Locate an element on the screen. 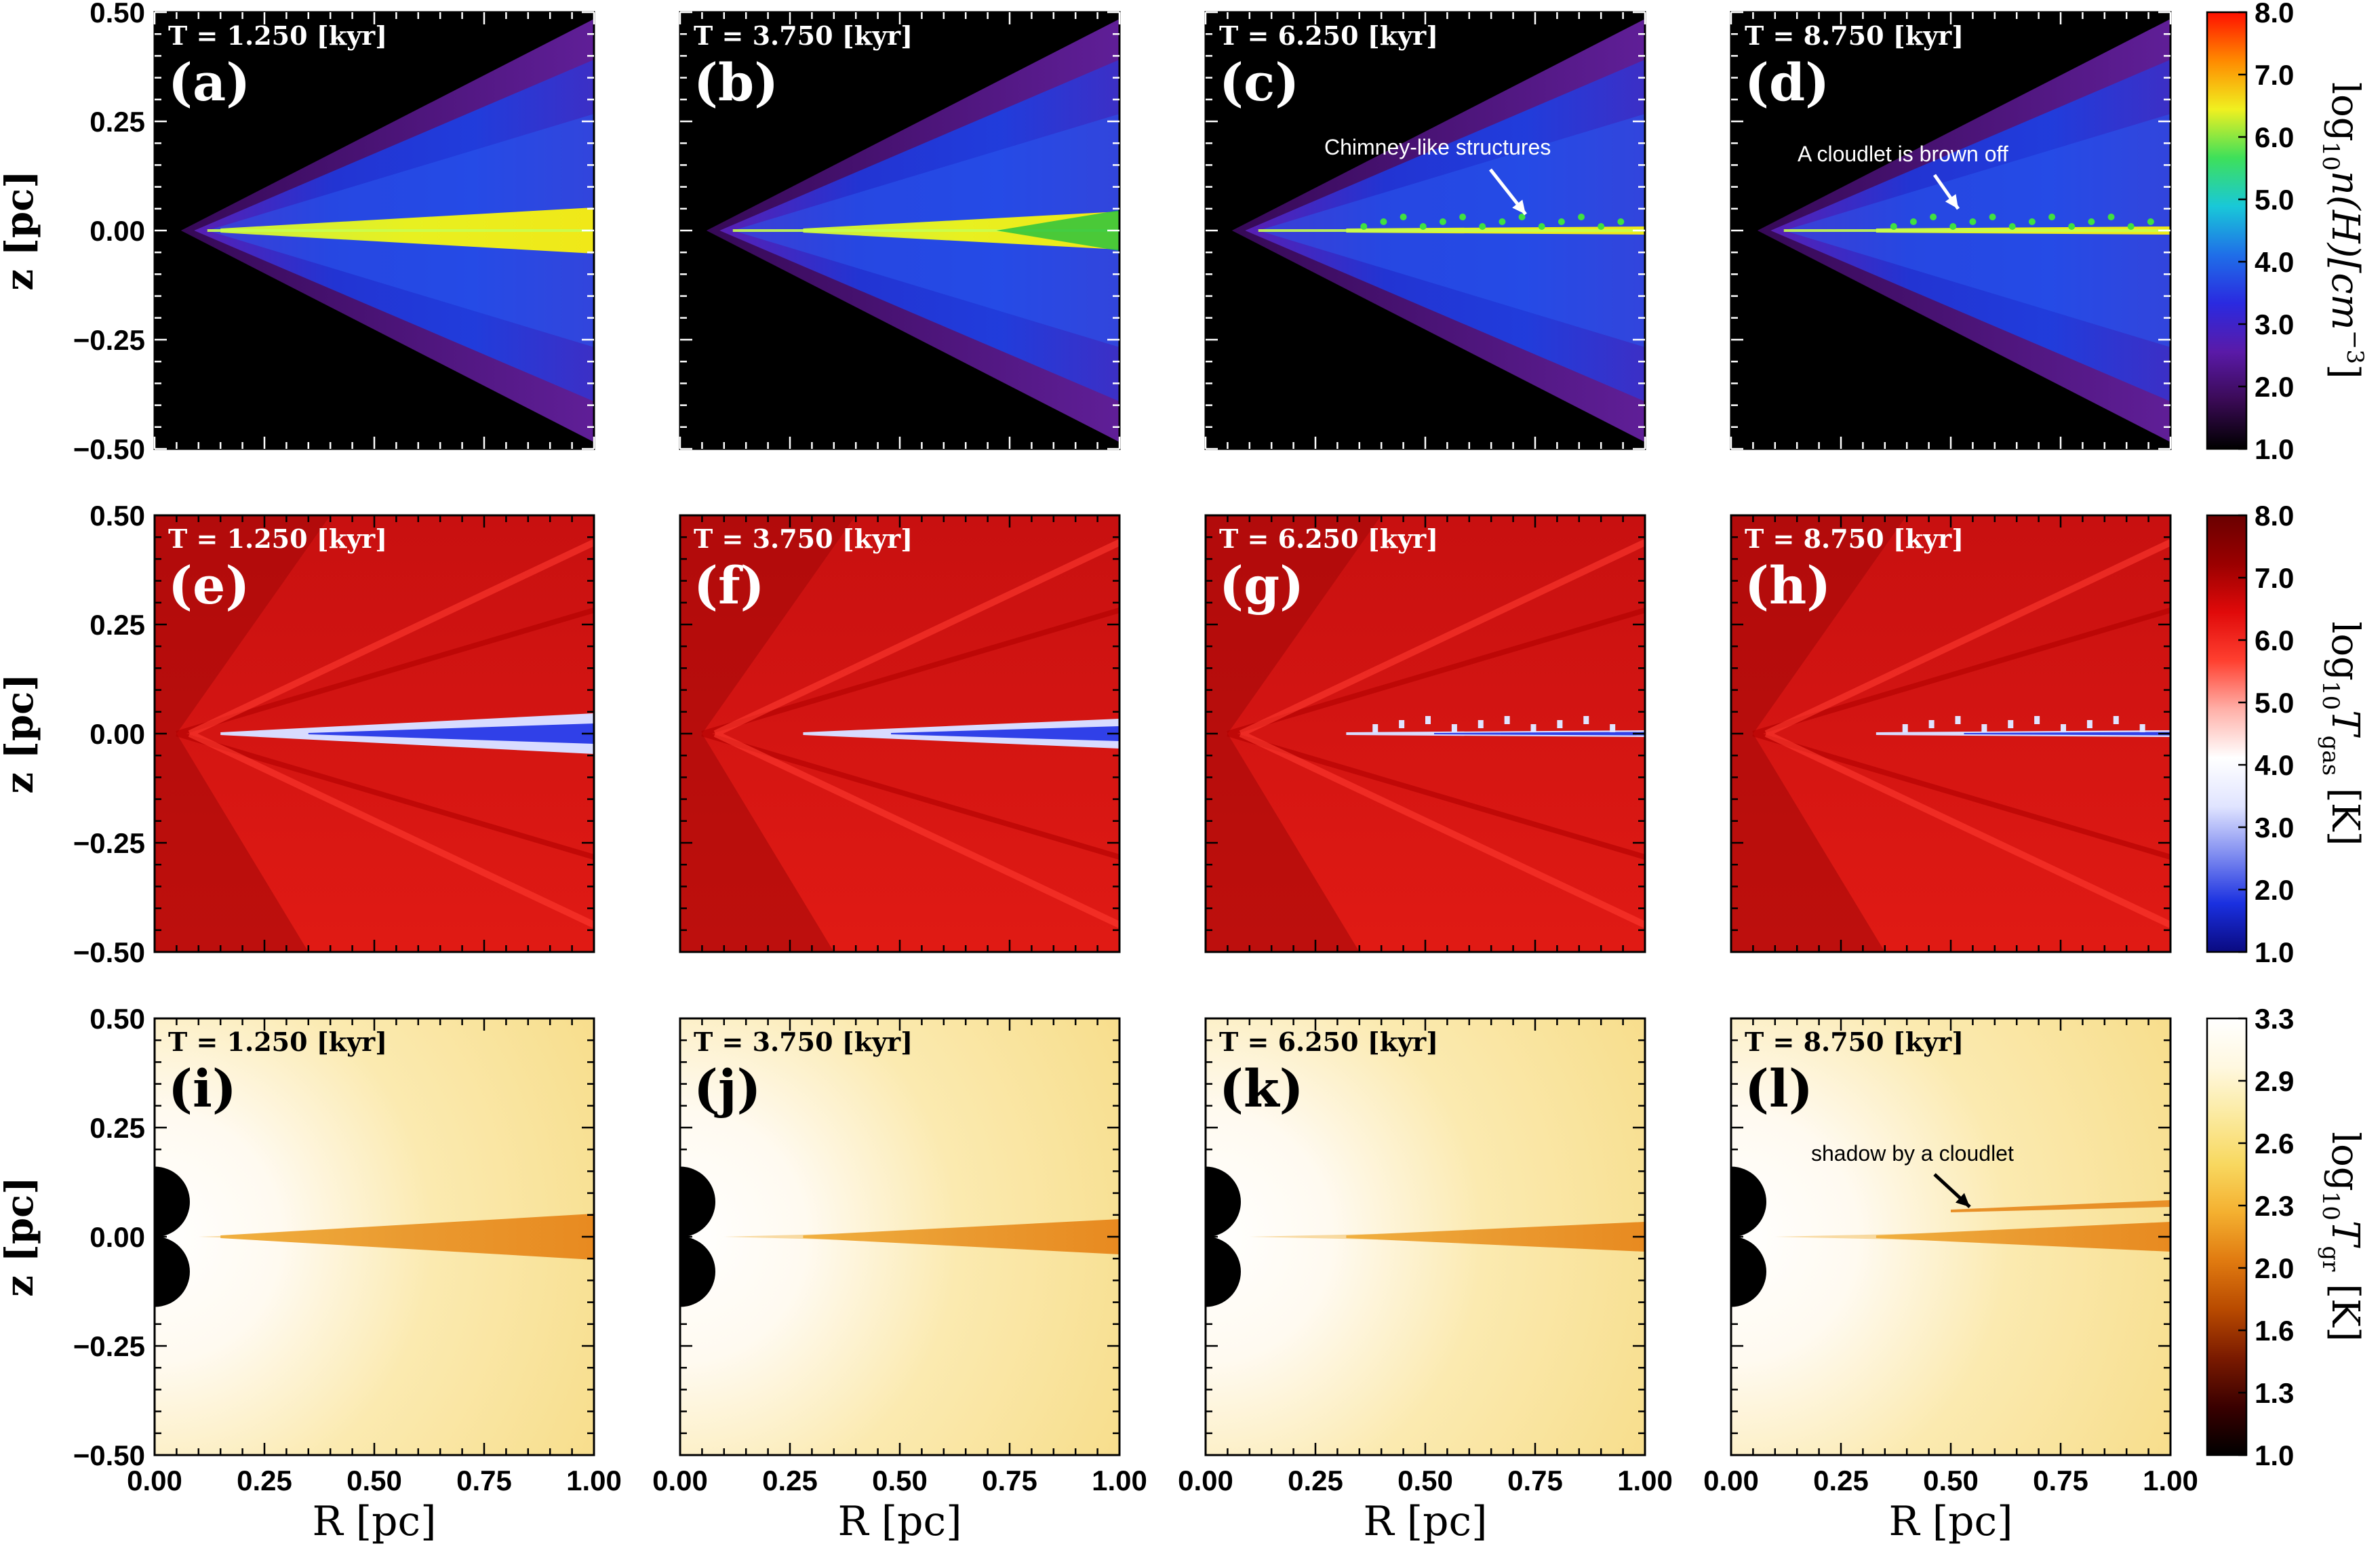  colorbar-tick-label: 8.0 is located at coordinates (2274, 14).